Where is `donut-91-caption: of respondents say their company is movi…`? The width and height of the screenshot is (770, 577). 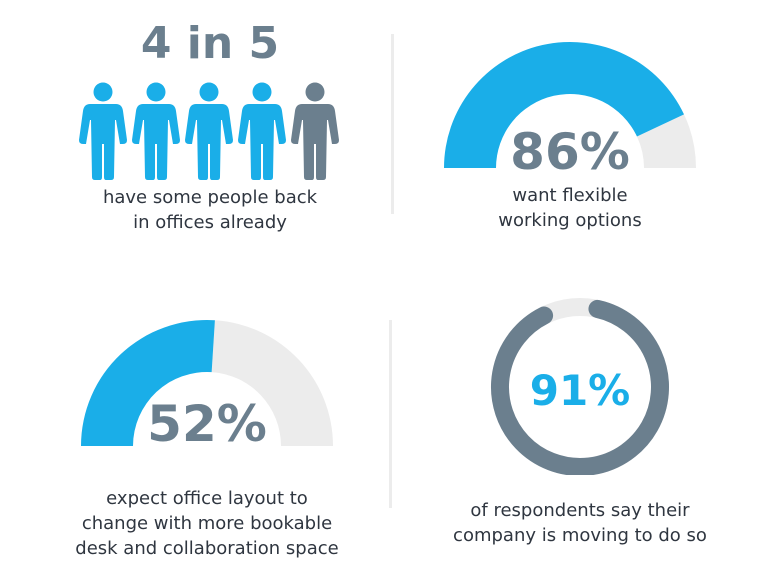
donut-91-caption: of respondents say their company is movi… is located at coordinates (580, 523).